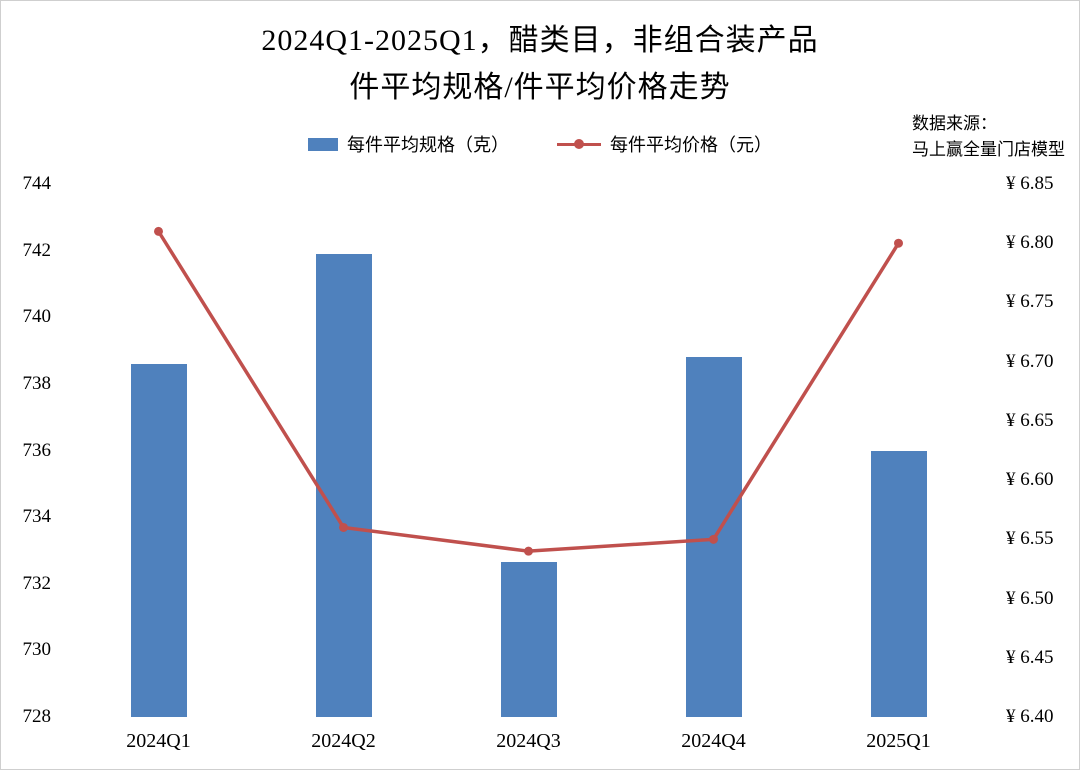  Describe the element at coordinates (898, 741) in the screenshot. I see `x-axis-label: 2025Q1` at that location.